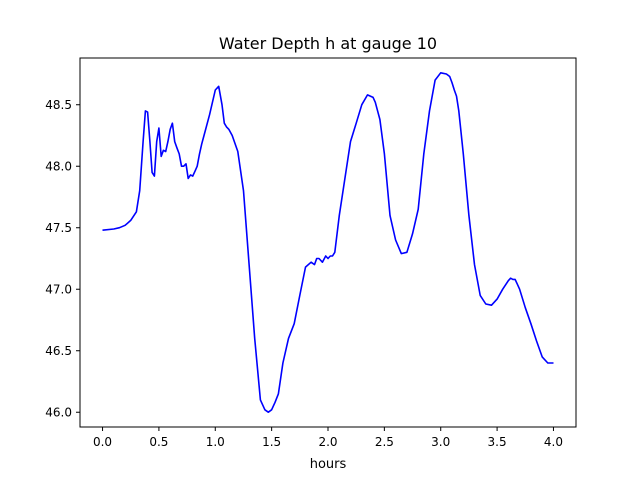  I want to click on x-tick-label: 2.0, so click(327, 442).